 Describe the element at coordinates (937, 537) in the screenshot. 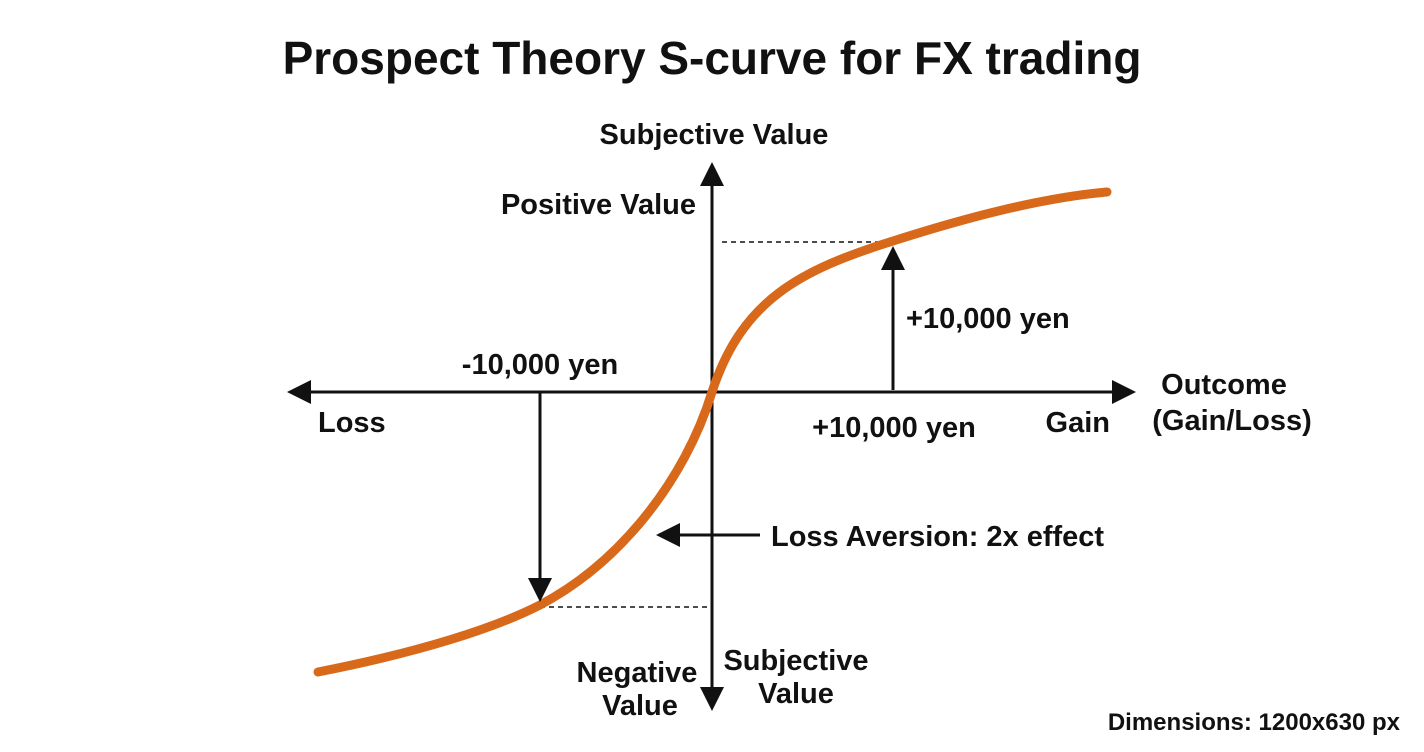

I see `loss-aversion-label: Loss Aversion: 2x effect` at that location.